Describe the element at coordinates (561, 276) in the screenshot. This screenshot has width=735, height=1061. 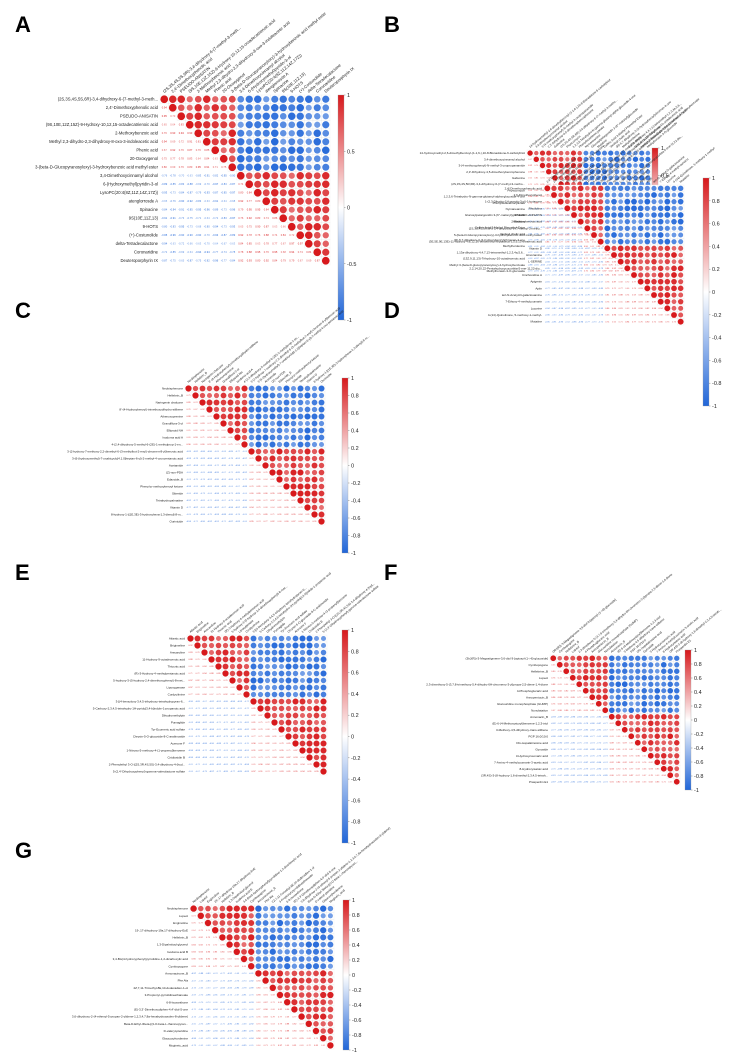
I see `correlation-value: -0.97` at that location.